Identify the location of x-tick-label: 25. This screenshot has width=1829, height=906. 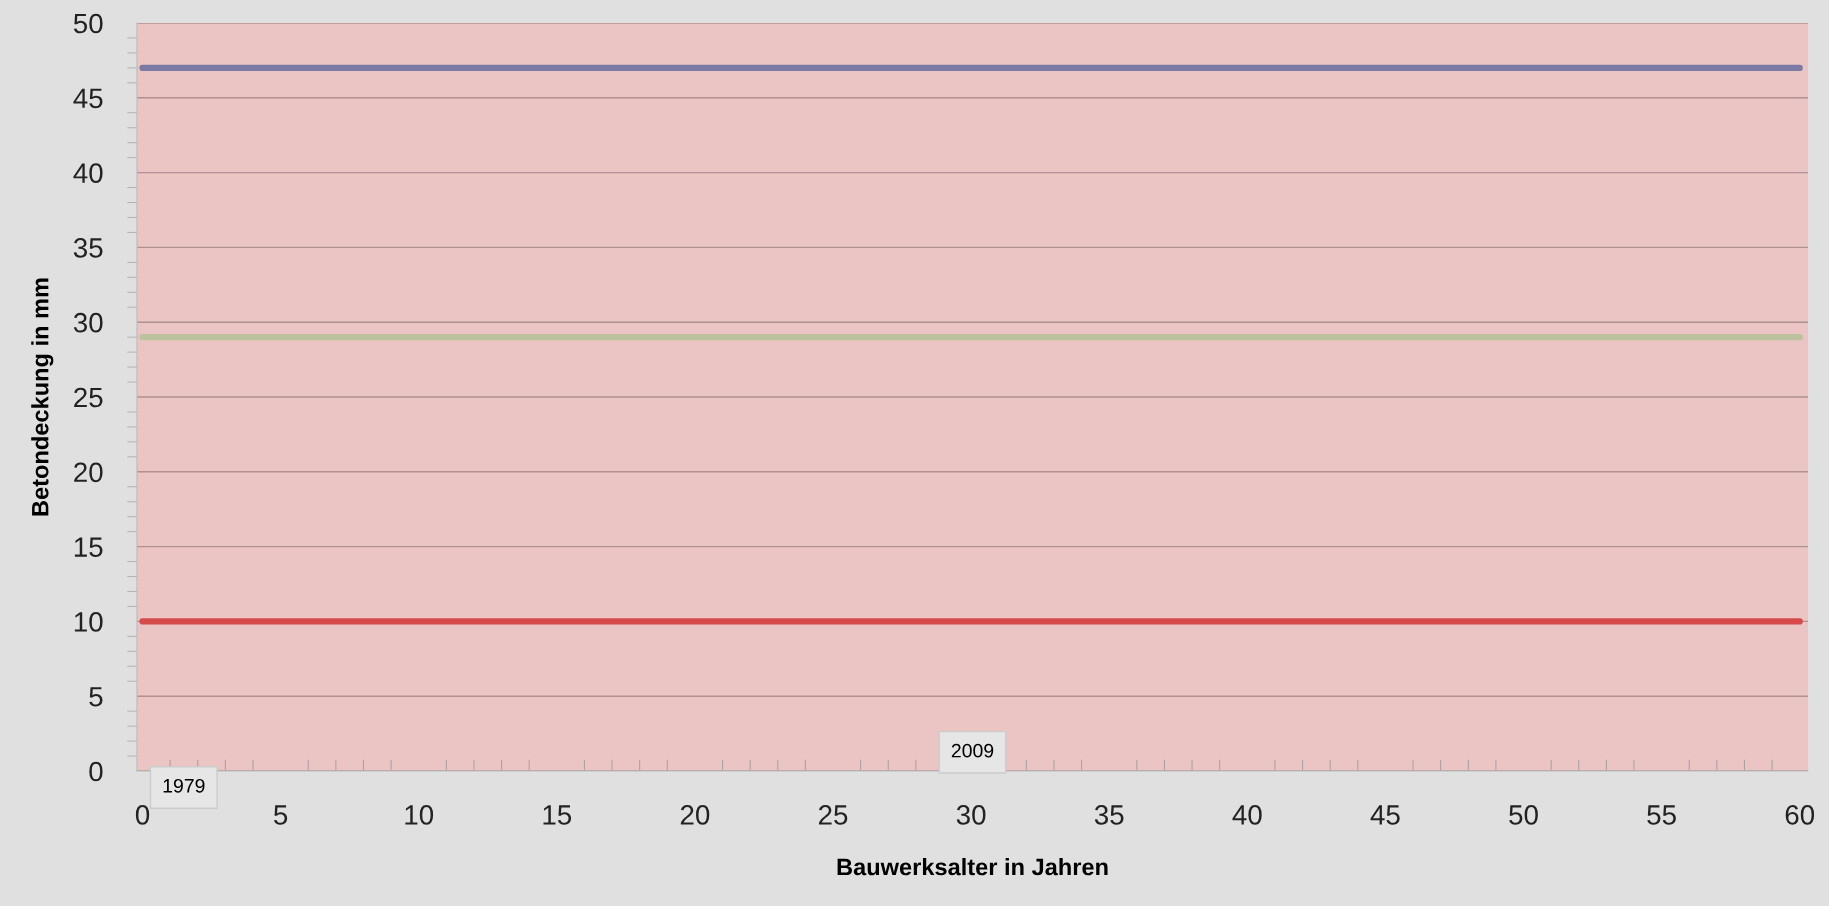
(833, 815).